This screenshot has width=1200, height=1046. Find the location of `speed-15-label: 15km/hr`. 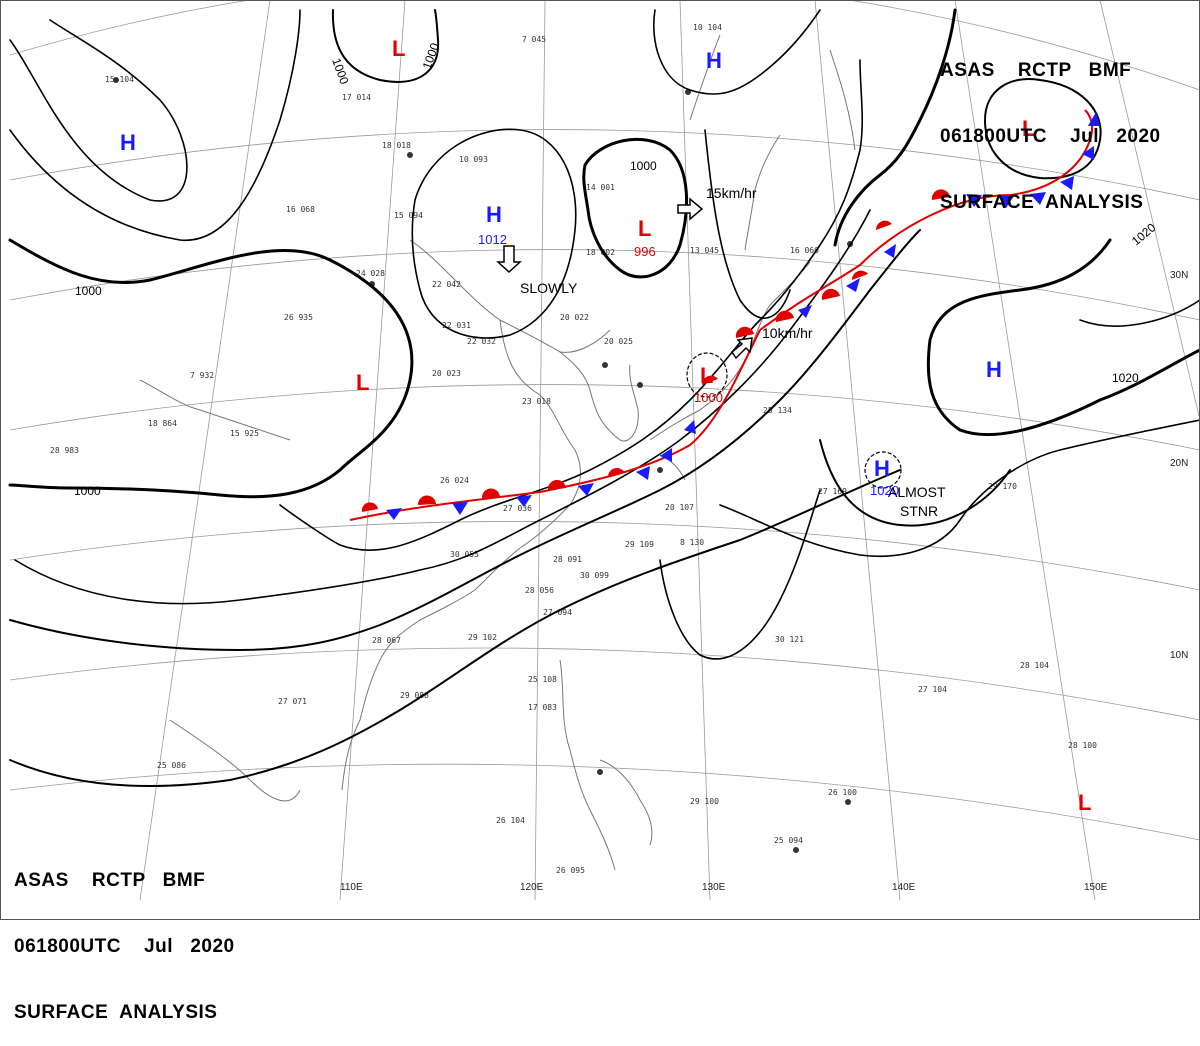

speed-15-label: 15km/hr is located at coordinates (731, 193).